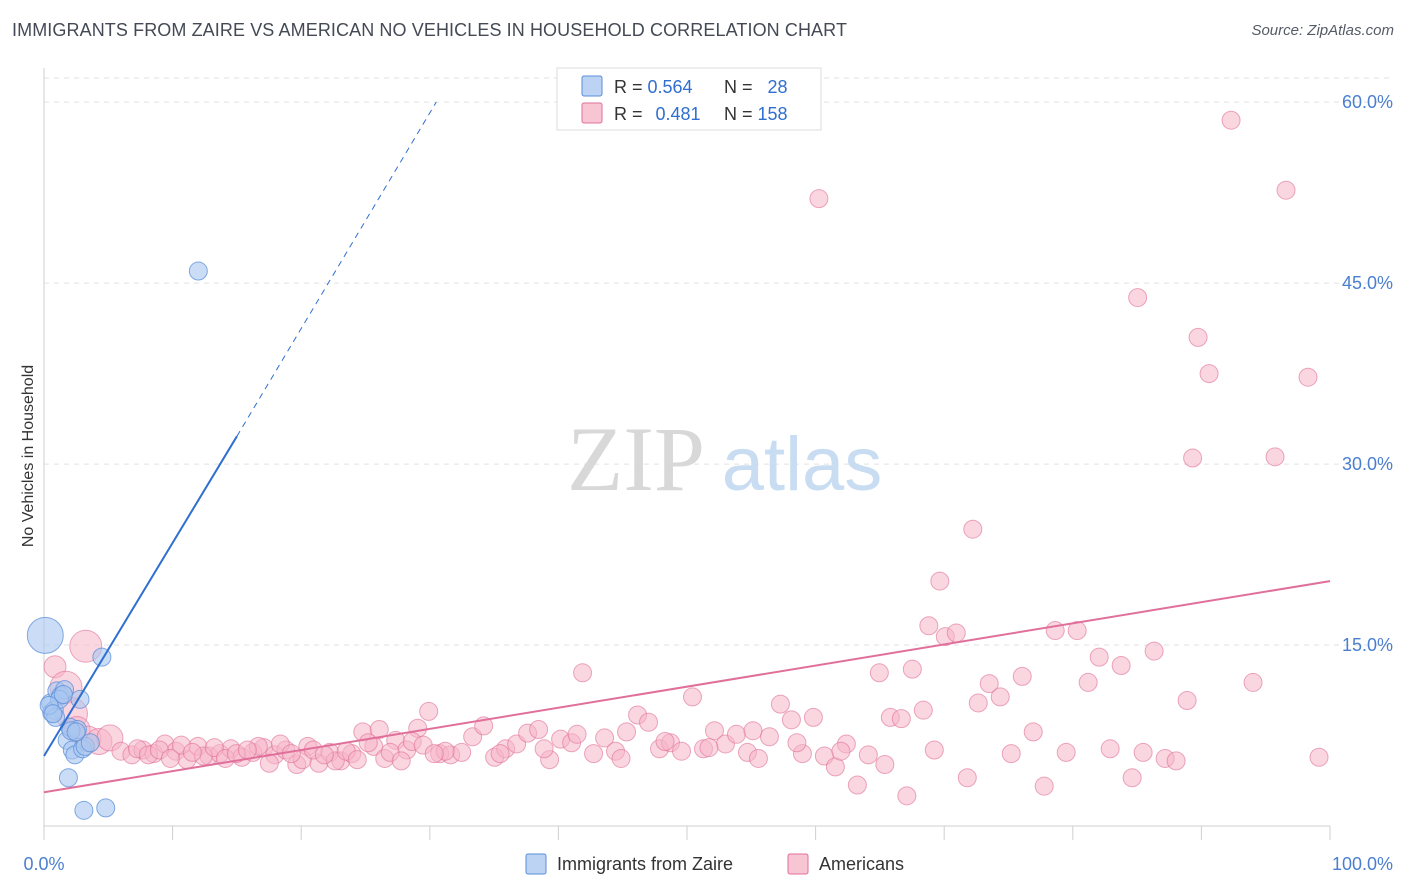 This screenshot has width=1406, height=892. Describe the element at coordinates (336, 269) in the screenshot. I see `trend-line-zaire-extension` at that location.